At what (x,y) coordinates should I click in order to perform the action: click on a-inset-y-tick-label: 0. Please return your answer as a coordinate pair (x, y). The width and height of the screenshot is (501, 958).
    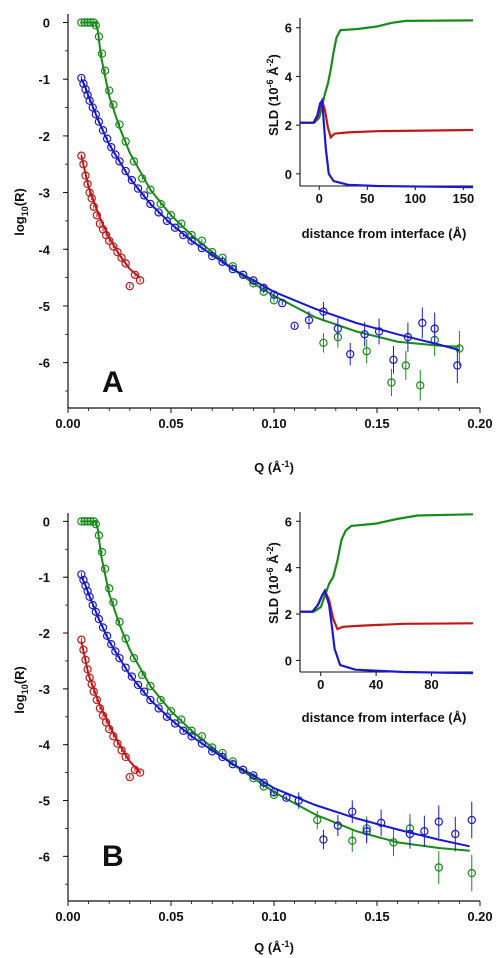
    Looking at the image, I should click on (288, 174).